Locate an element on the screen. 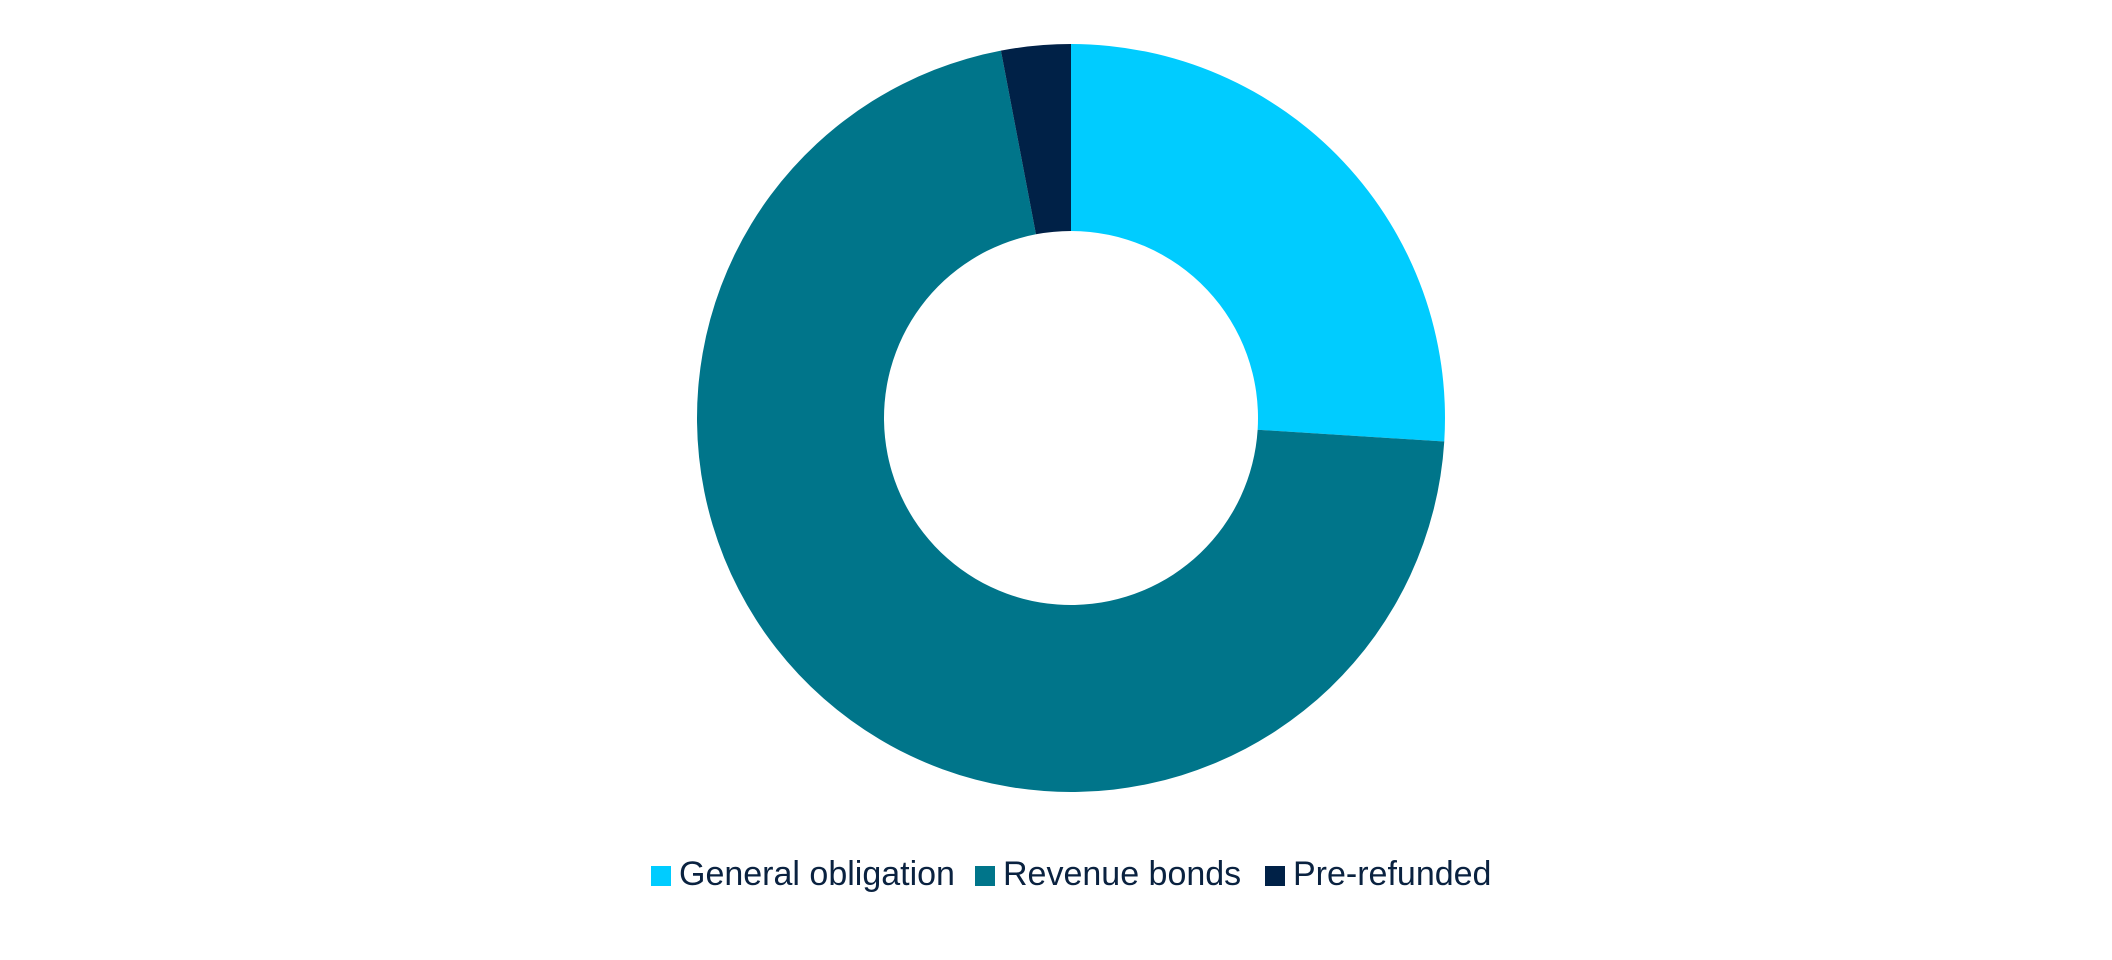 This screenshot has height=960, width=2112. legend-label: Pre-refunded is located at coordinates (1392, 874).